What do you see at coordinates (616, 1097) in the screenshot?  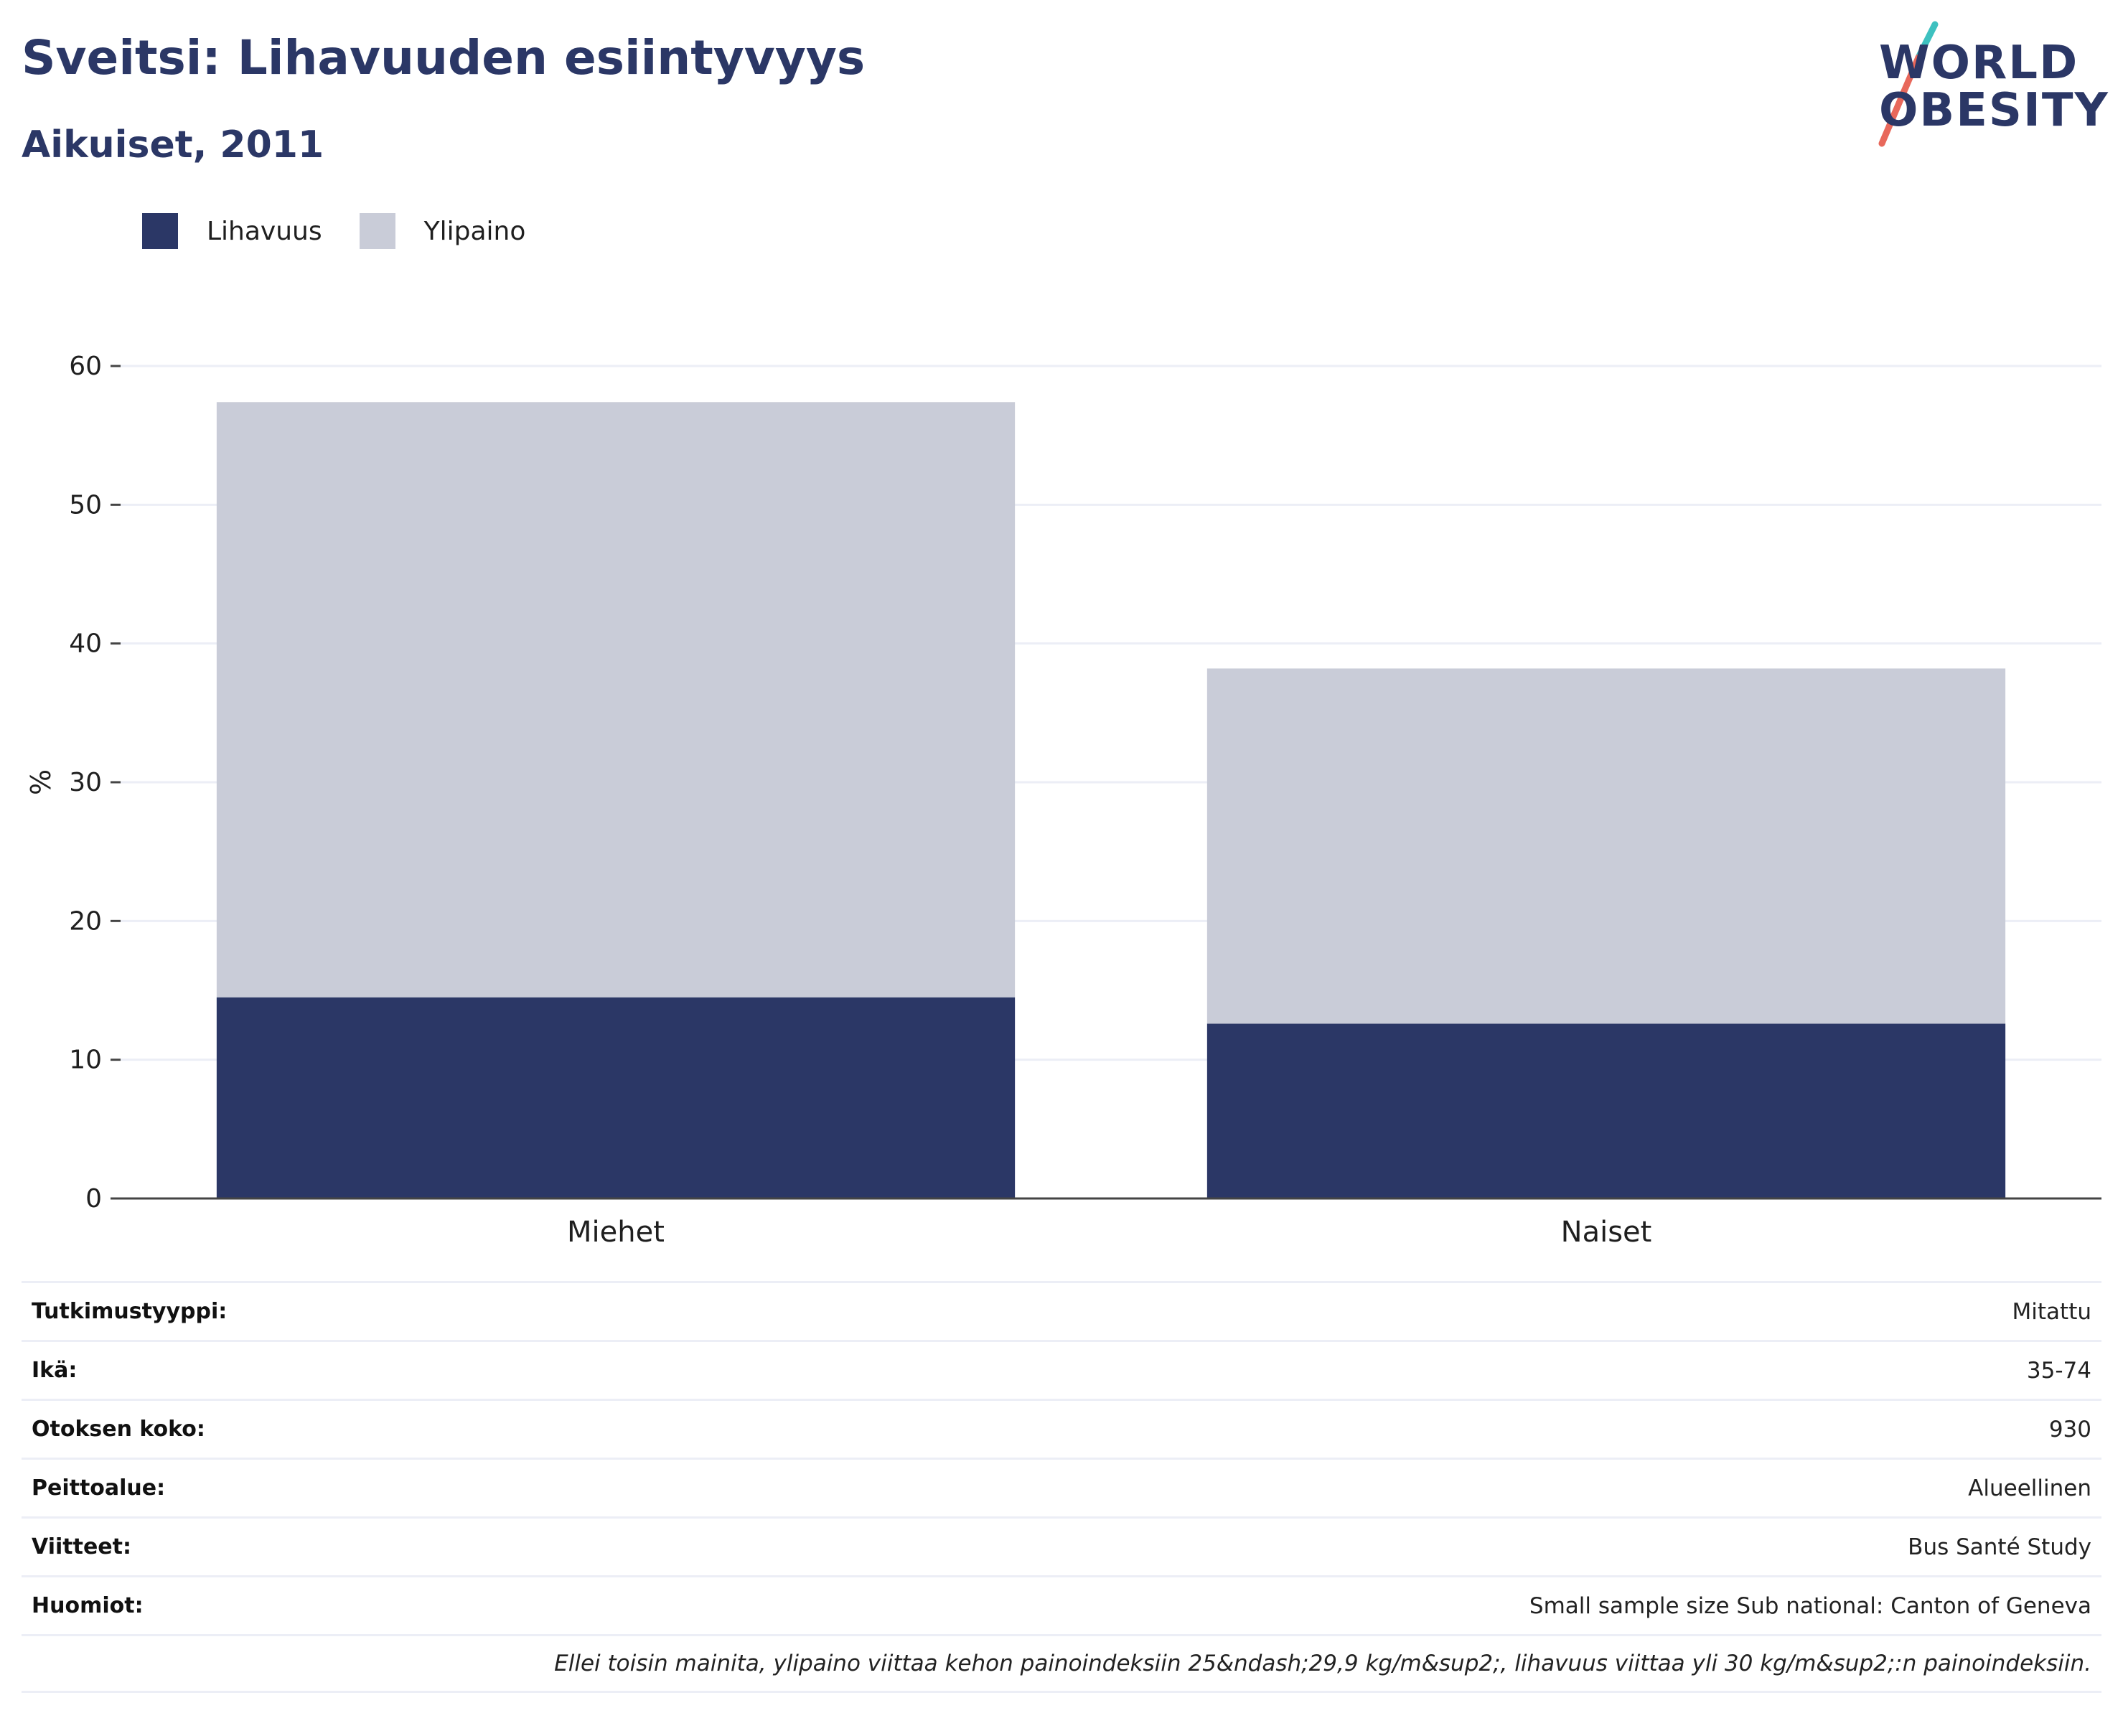 I see `bar-lihavuus-miehet` at bounding box center [616, 1097].